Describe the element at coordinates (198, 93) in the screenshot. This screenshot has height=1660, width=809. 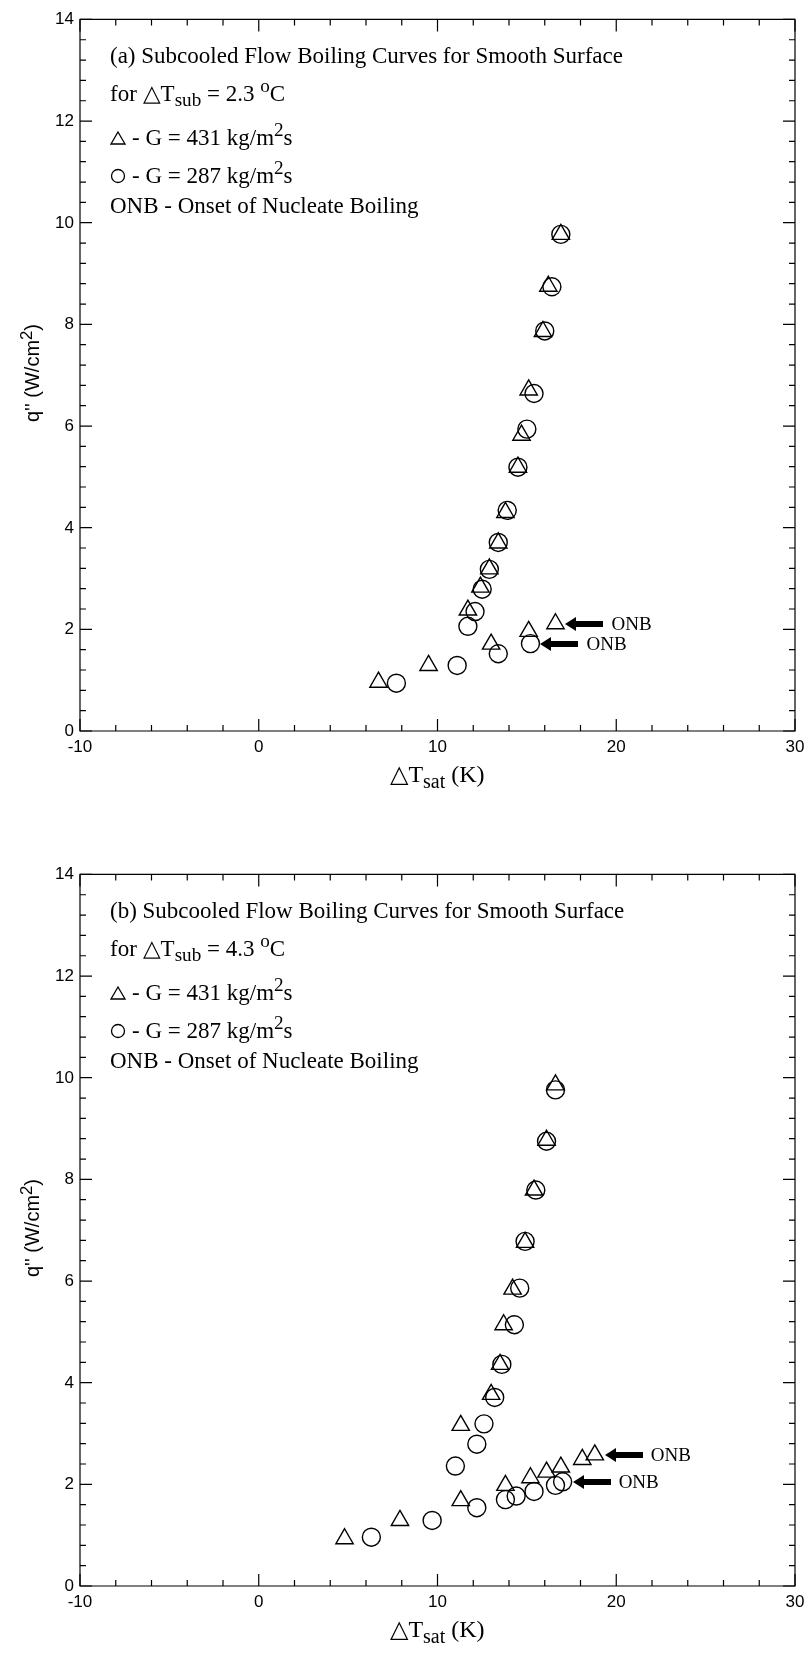
I see `text: for △T$_{sub}$ = 2.3 $^{o}$C` at that location.